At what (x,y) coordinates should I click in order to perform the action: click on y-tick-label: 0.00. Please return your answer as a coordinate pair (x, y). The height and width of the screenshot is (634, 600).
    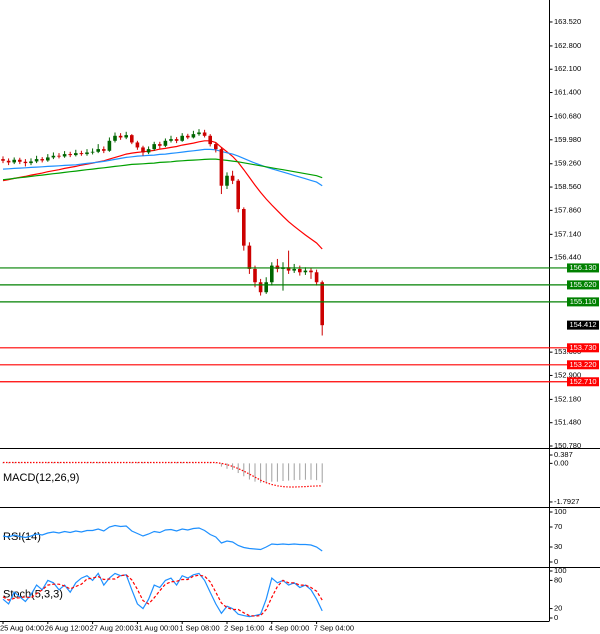
    Looking at the image, I should click on (561, 462).